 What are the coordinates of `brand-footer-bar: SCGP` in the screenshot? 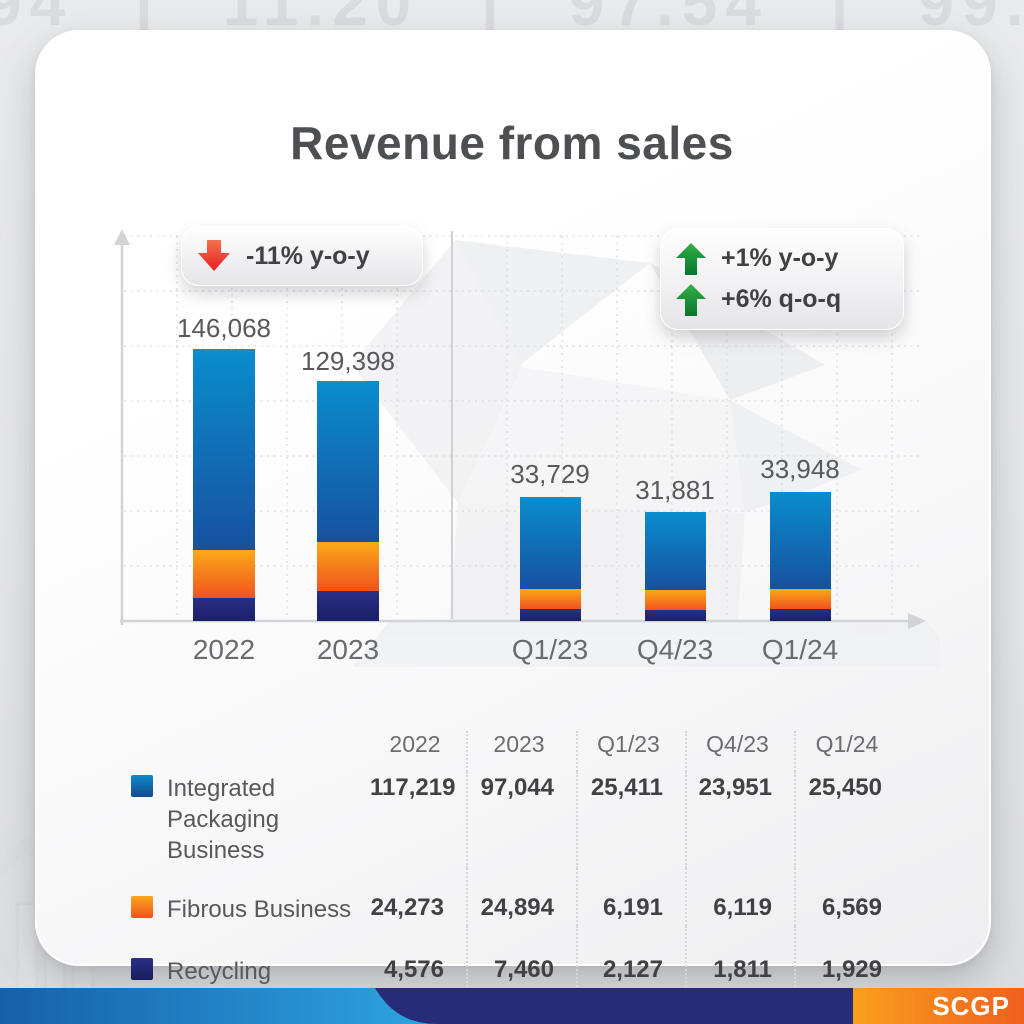 It's located at (512, 1006).